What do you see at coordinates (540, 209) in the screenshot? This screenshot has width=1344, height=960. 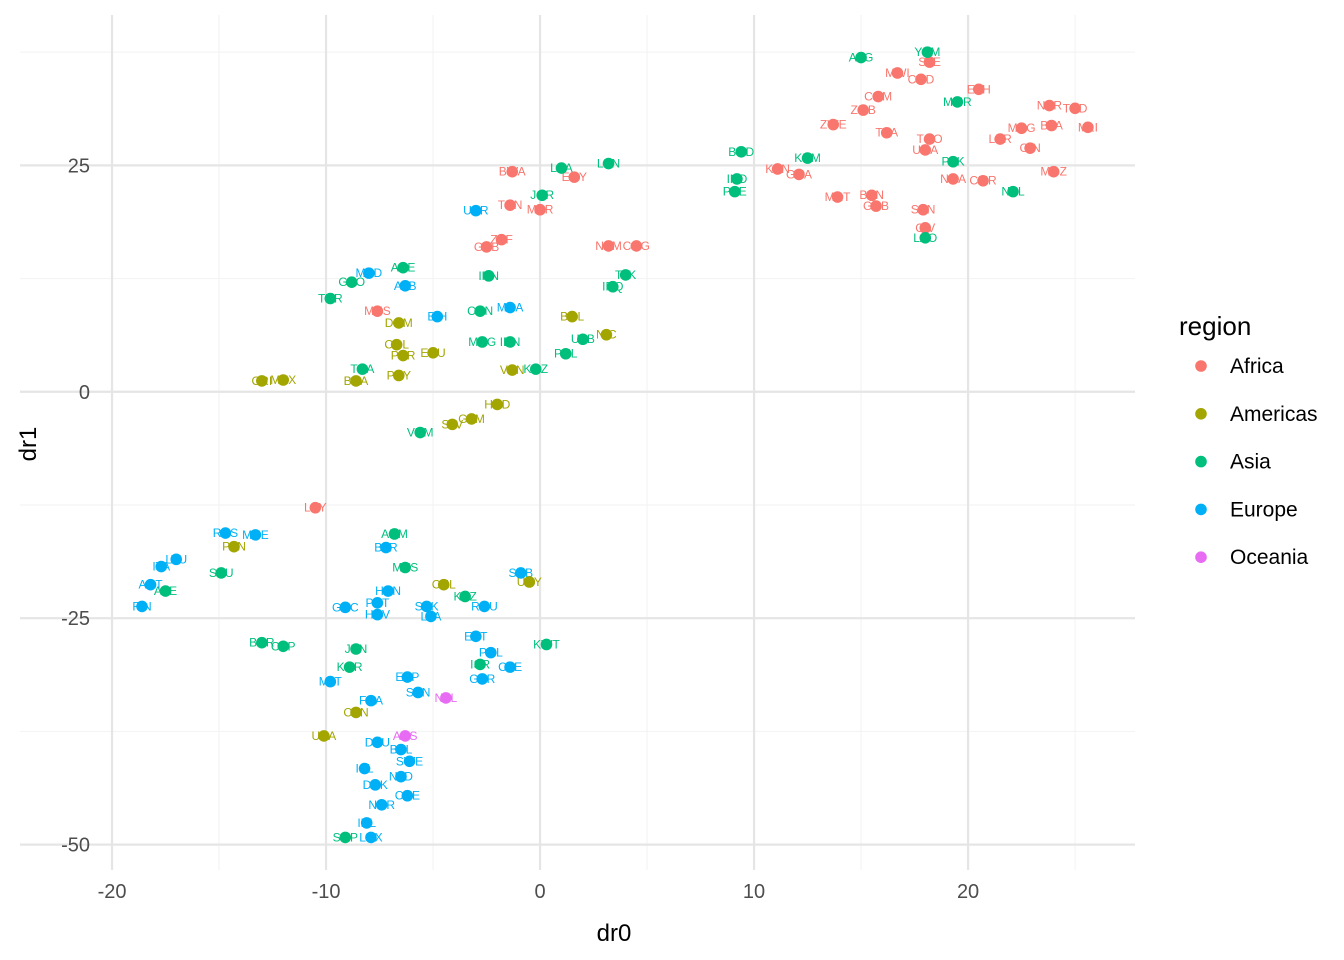 I see `data-point-mar` at bounding box center [540, 209].